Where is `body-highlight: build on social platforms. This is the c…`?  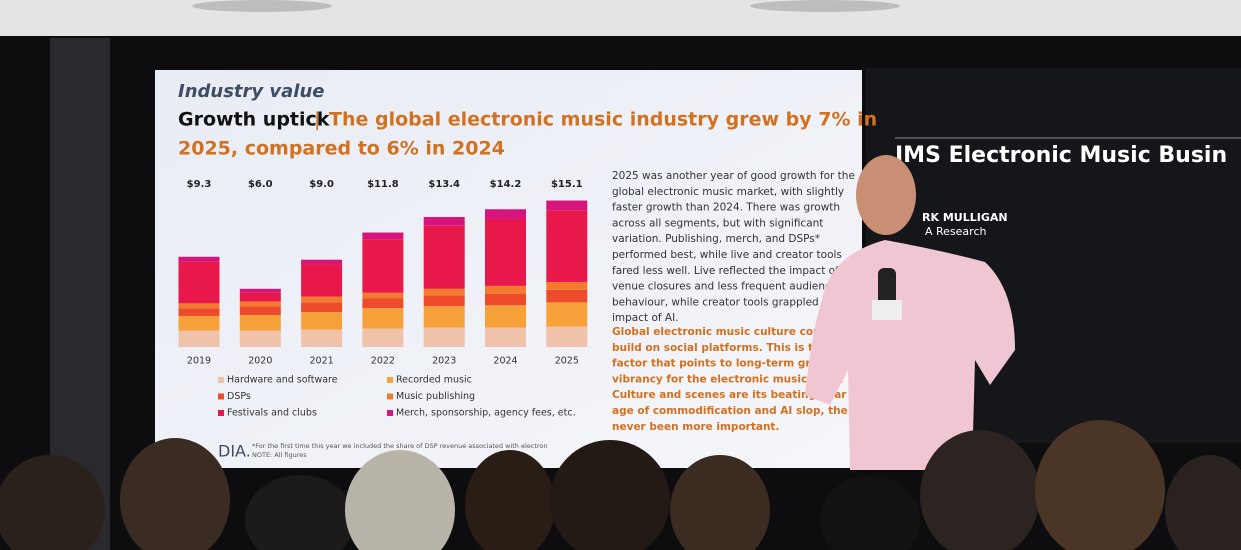 body-highlight: build on social platforms. This is the c… is located at coordinates (736, 348).